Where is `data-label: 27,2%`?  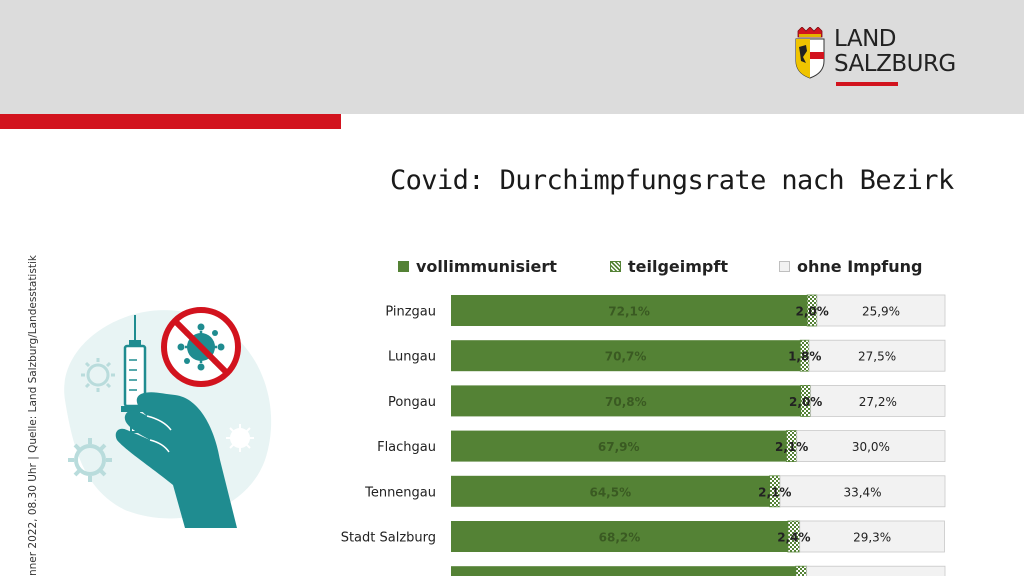
data-label: 27,2% is located at coordinates (878, 402).